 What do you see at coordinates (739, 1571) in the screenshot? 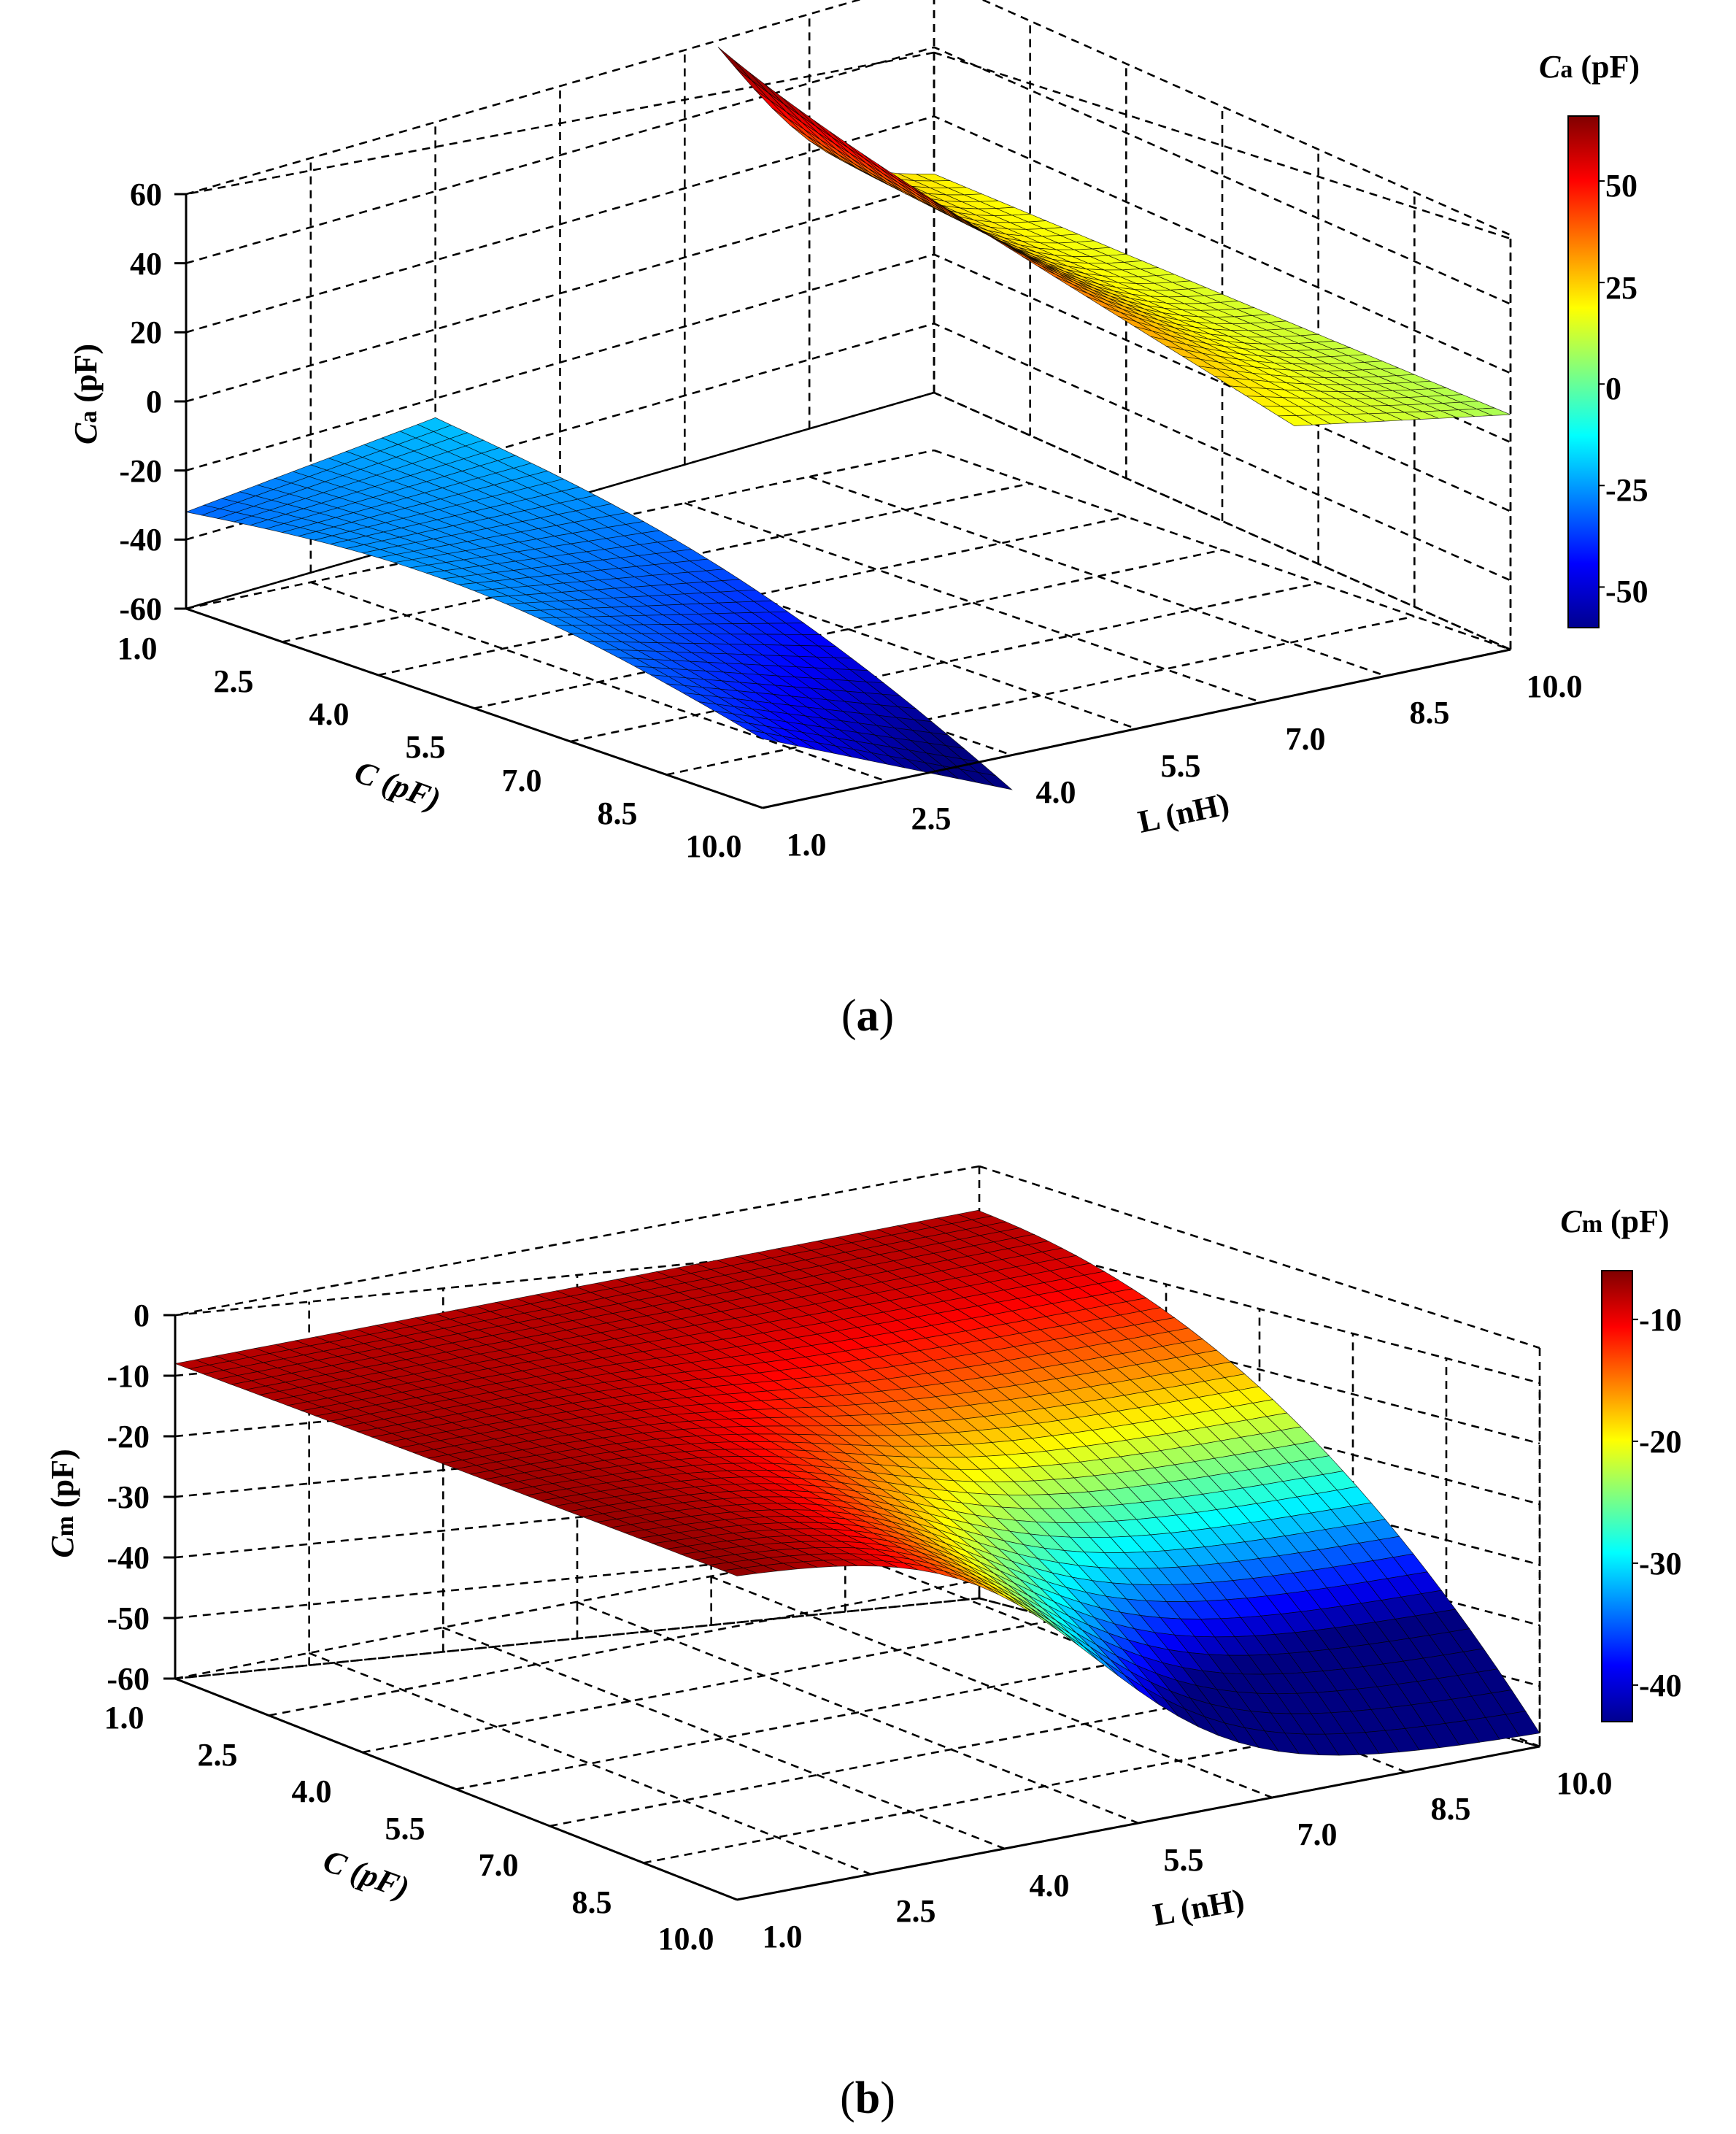
I see `surface-b-cell` at bounding box center [739, 1571].